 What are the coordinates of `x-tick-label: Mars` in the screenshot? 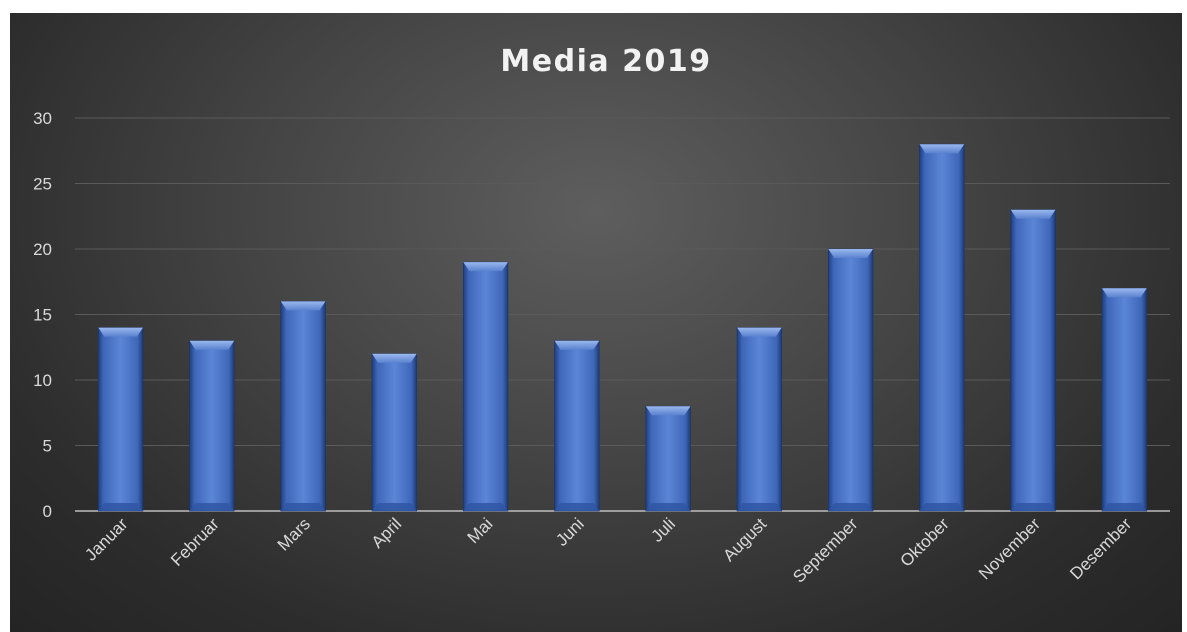 It's located at (294, 534).